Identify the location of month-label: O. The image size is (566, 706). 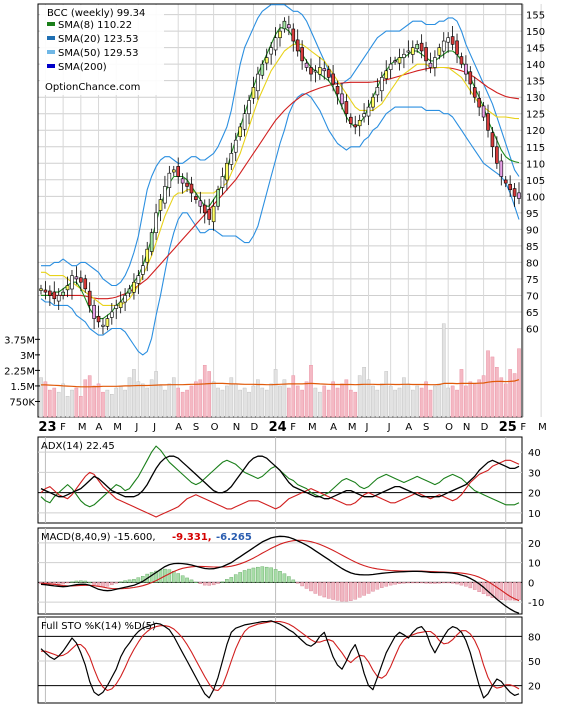
(449, 427).